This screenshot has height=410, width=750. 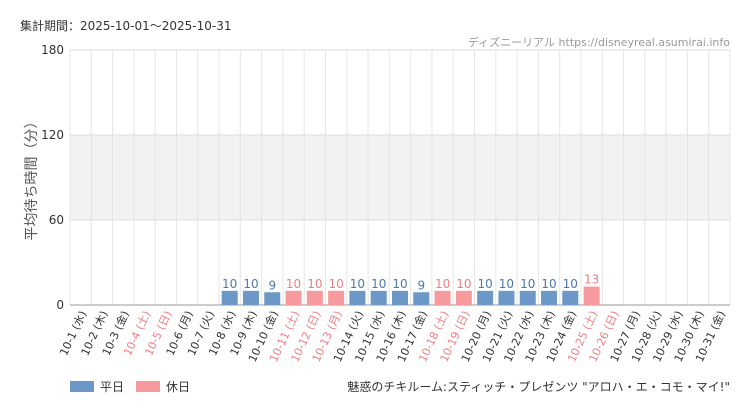 I want to click on period-label: 集計期間：2025-10-01～2025-10-31, so click(x=126, y=26).